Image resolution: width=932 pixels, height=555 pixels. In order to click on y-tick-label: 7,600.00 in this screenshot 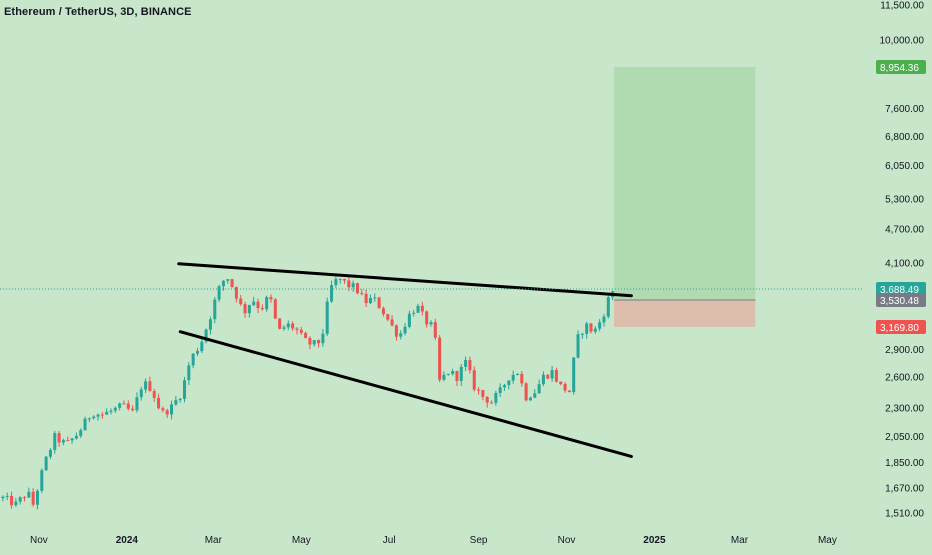, I will do `click(904, 109)`.